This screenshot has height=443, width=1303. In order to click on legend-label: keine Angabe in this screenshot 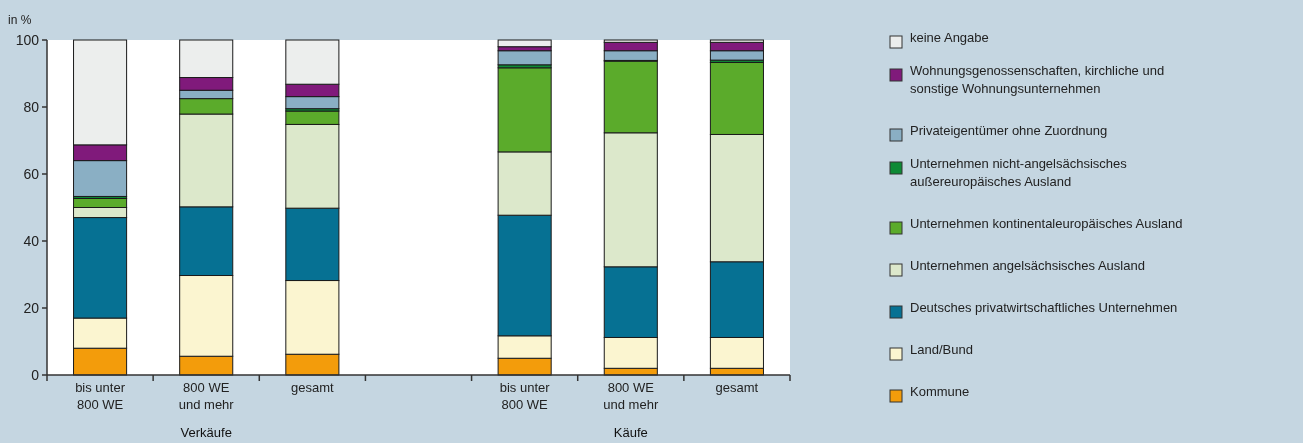, I will do `click(949, 37)`.